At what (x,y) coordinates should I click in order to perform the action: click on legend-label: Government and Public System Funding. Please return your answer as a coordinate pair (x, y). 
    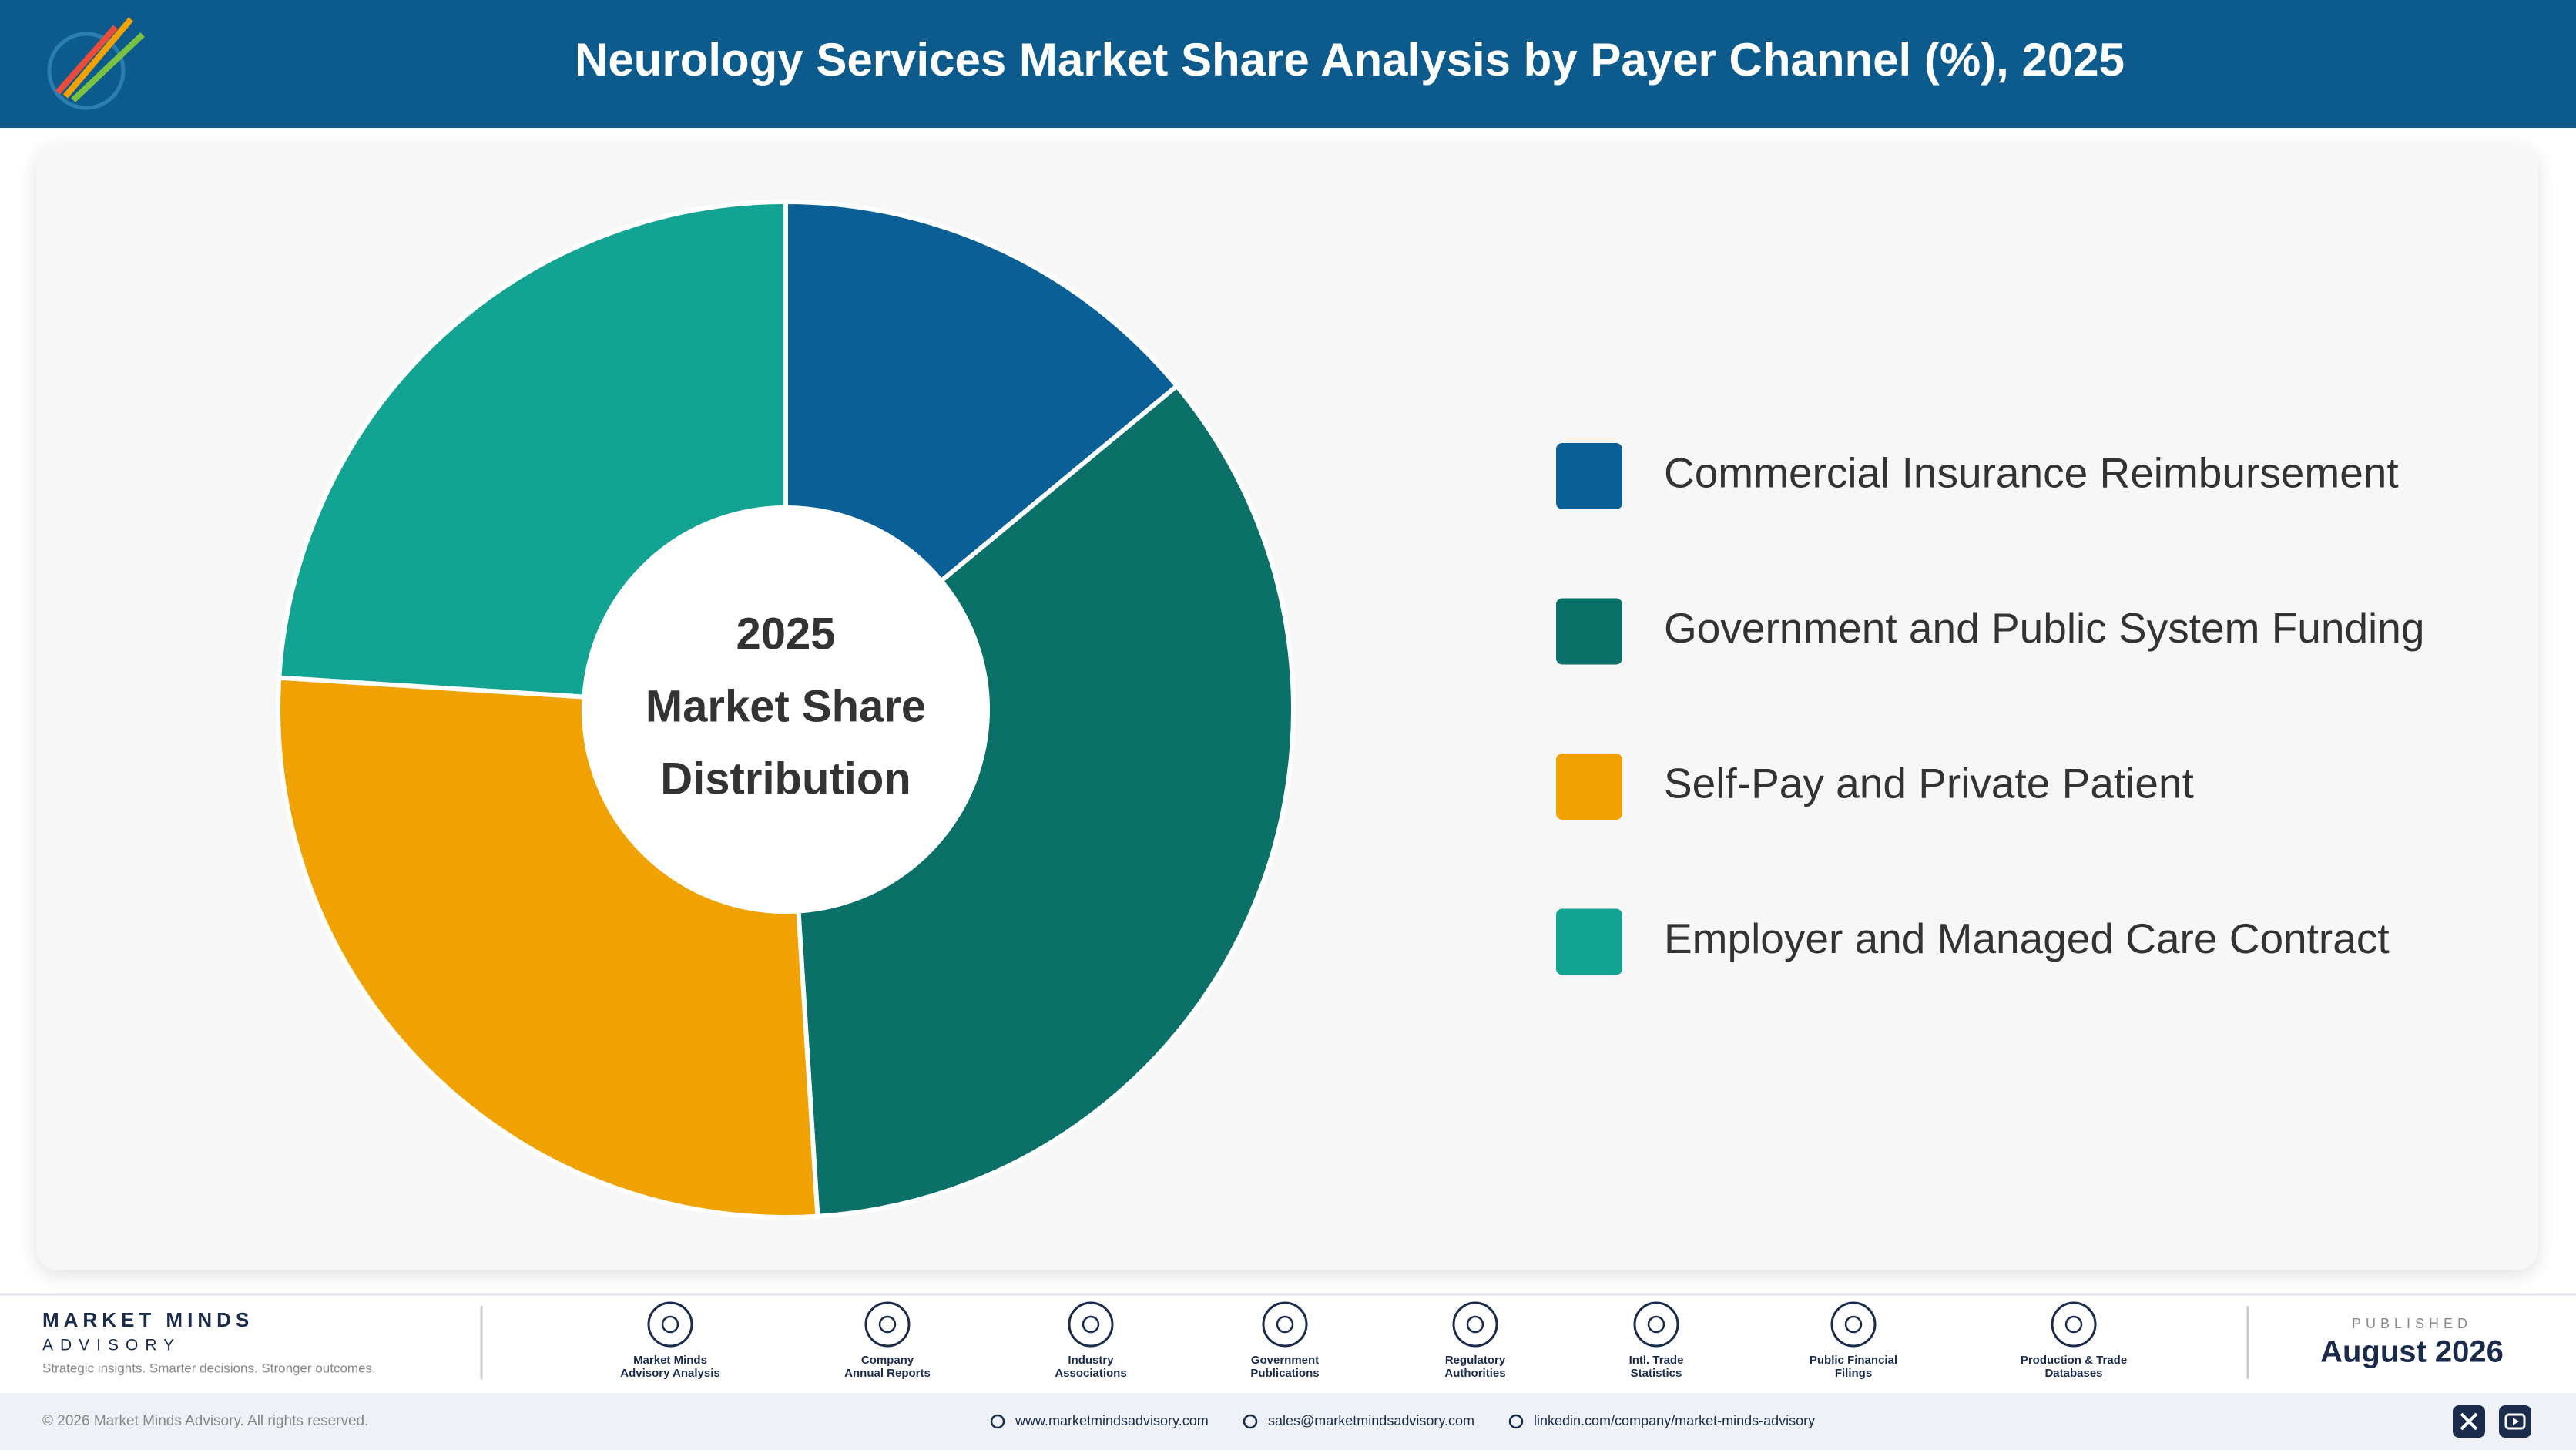
    Looking at the image, I should click on (2044, 628).